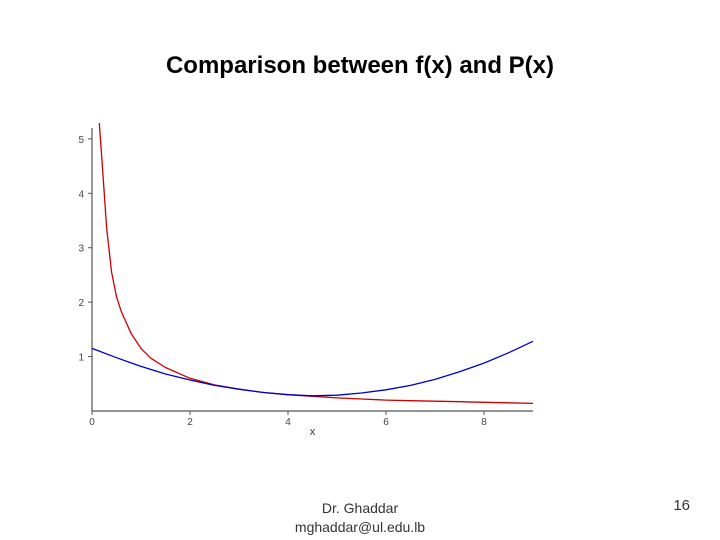 This screenshot has height=540, width=720. I want to click on slide-title: Comparison between f(x) and P(x), so click(360, 65).